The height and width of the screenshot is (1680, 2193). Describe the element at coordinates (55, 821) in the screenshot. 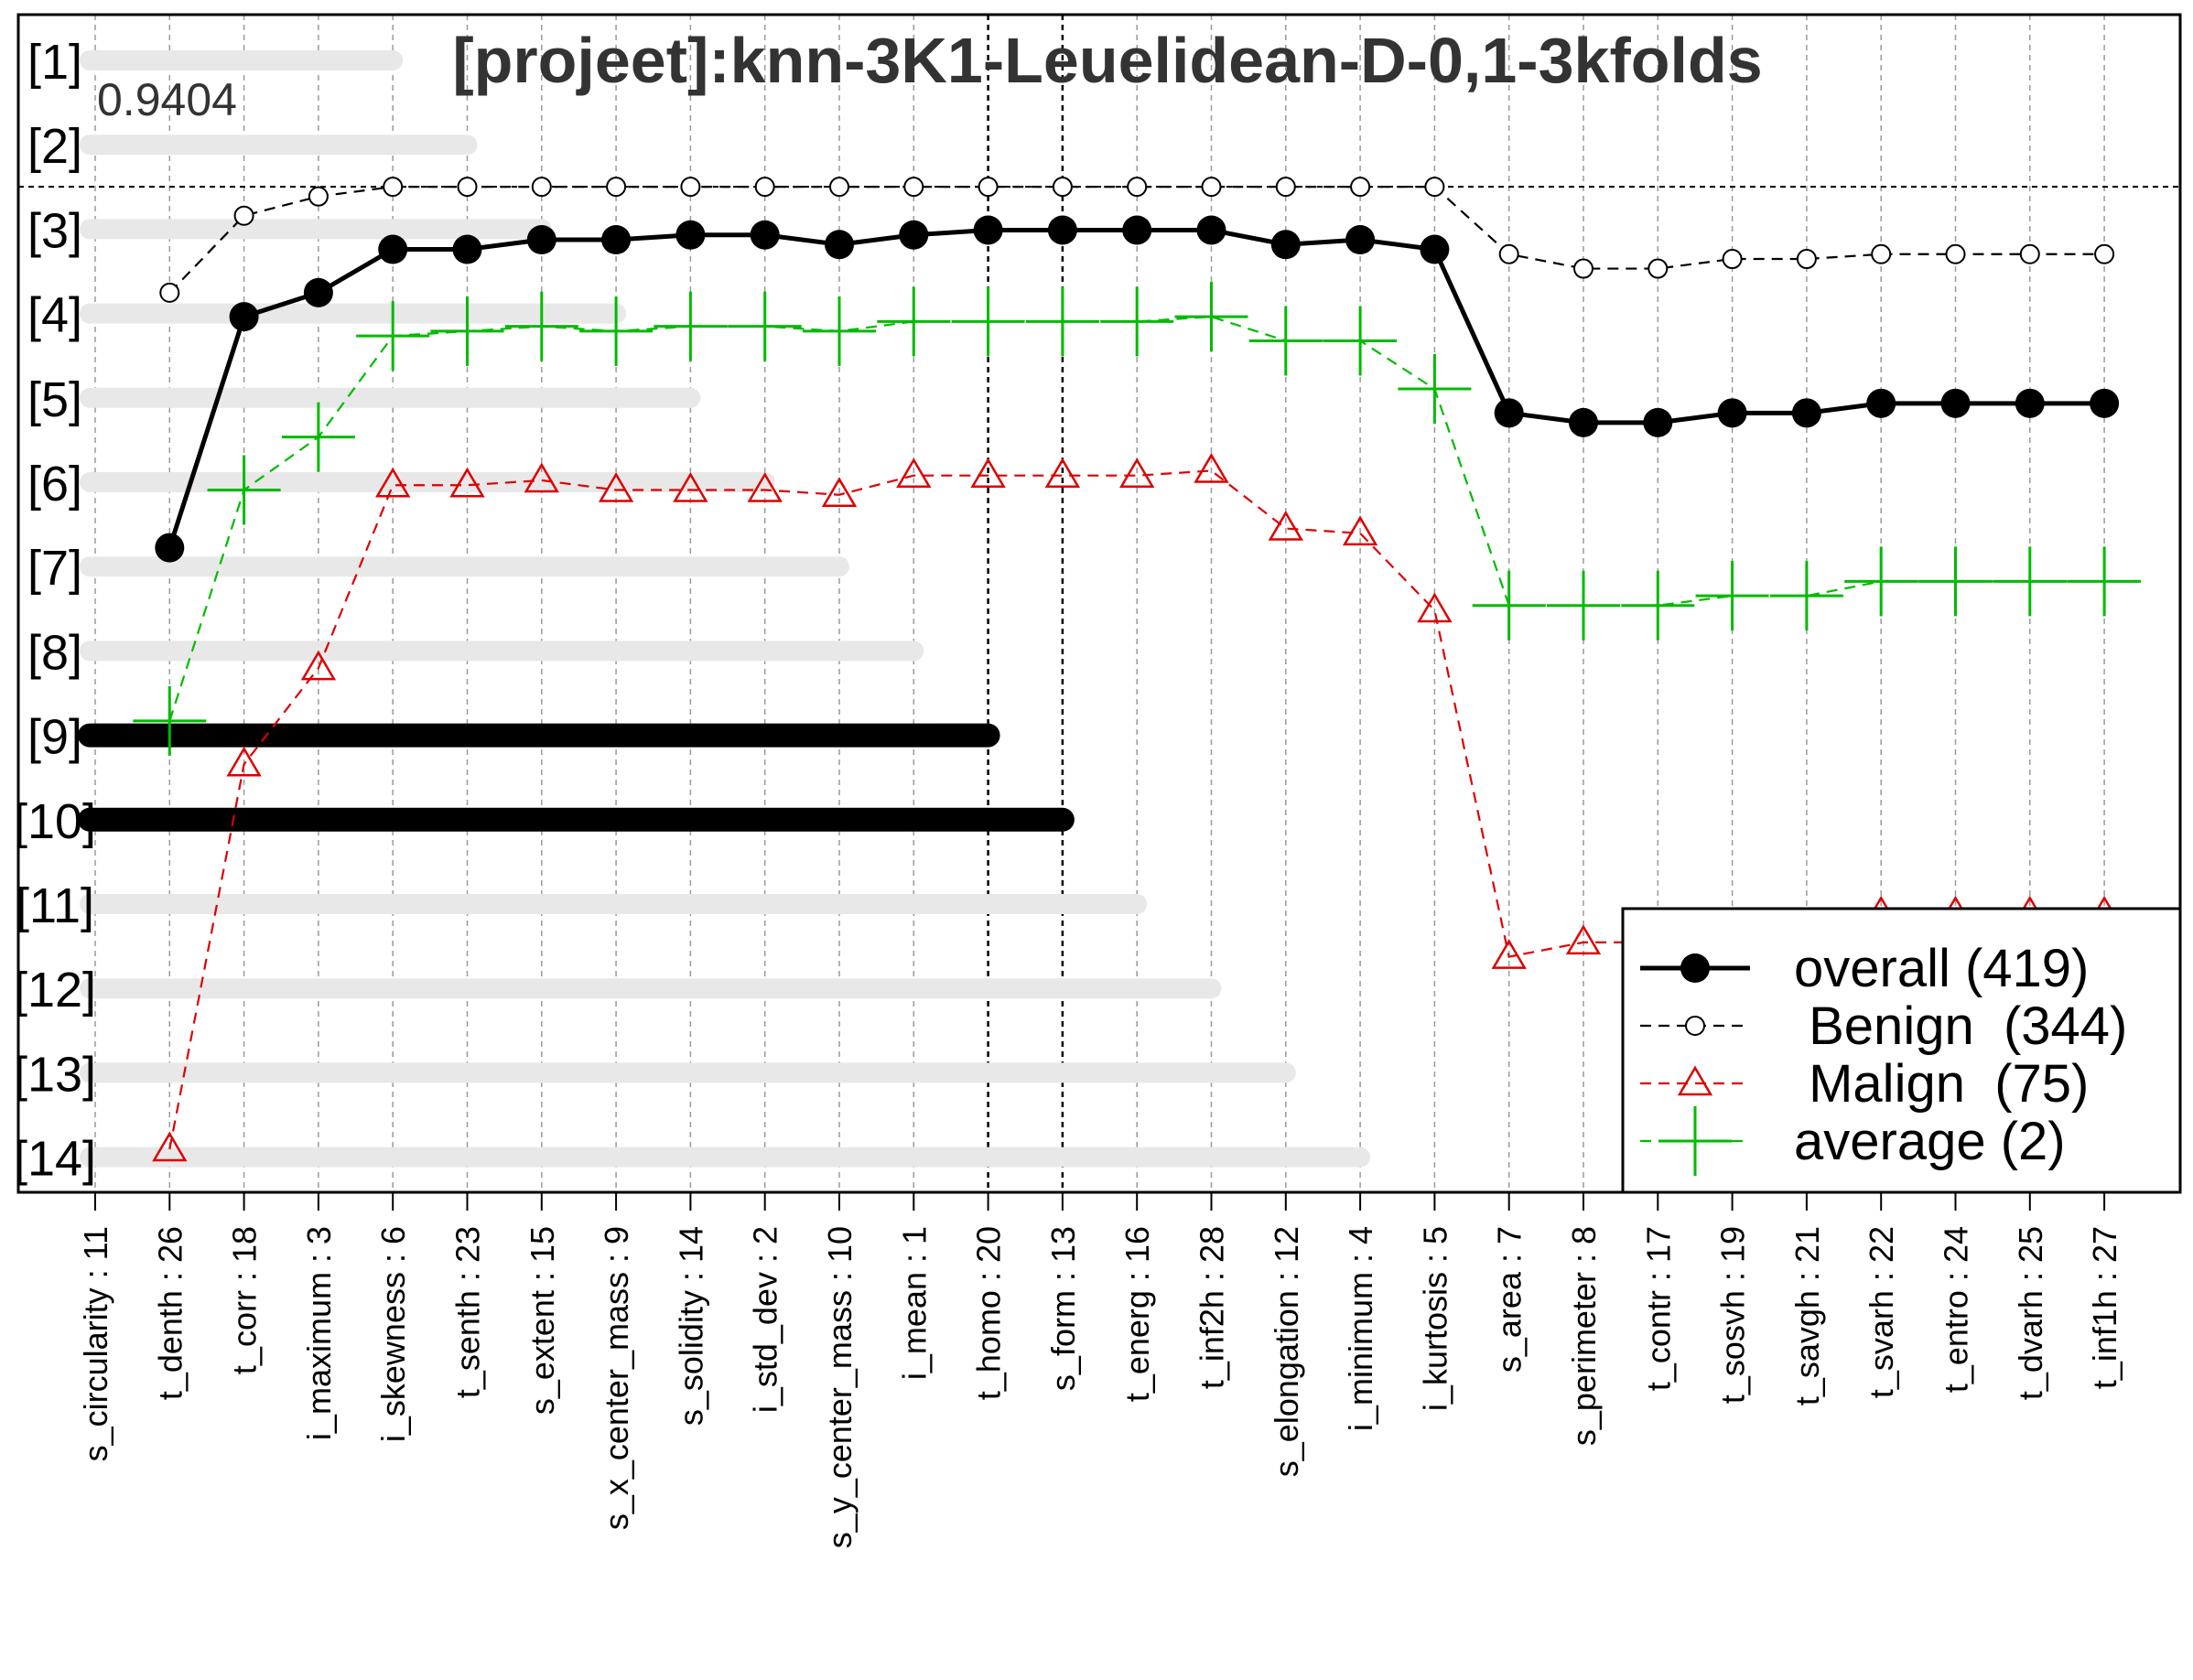

I see `row-label: [10]` at that location.